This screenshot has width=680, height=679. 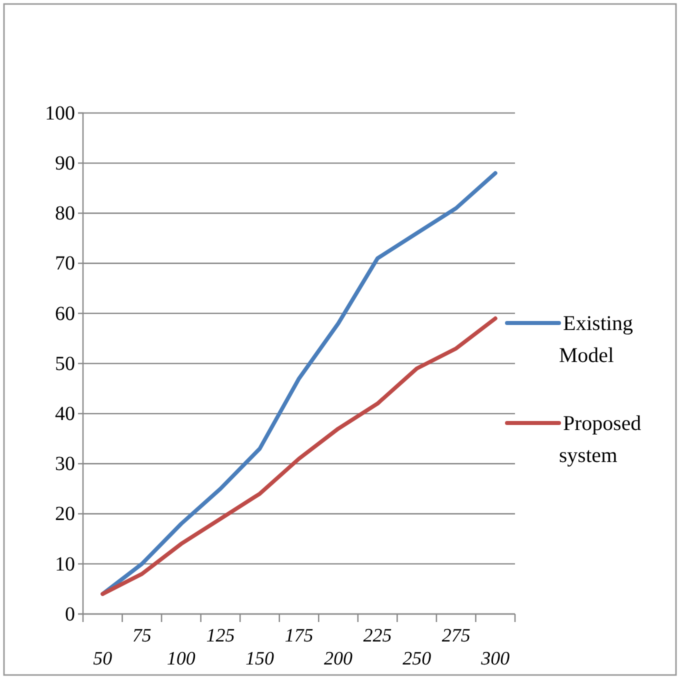 What do you see at coordinates (65, 514) in the screenshot?
I see `y-tick-label: 20` at bounding box center [65, 514].